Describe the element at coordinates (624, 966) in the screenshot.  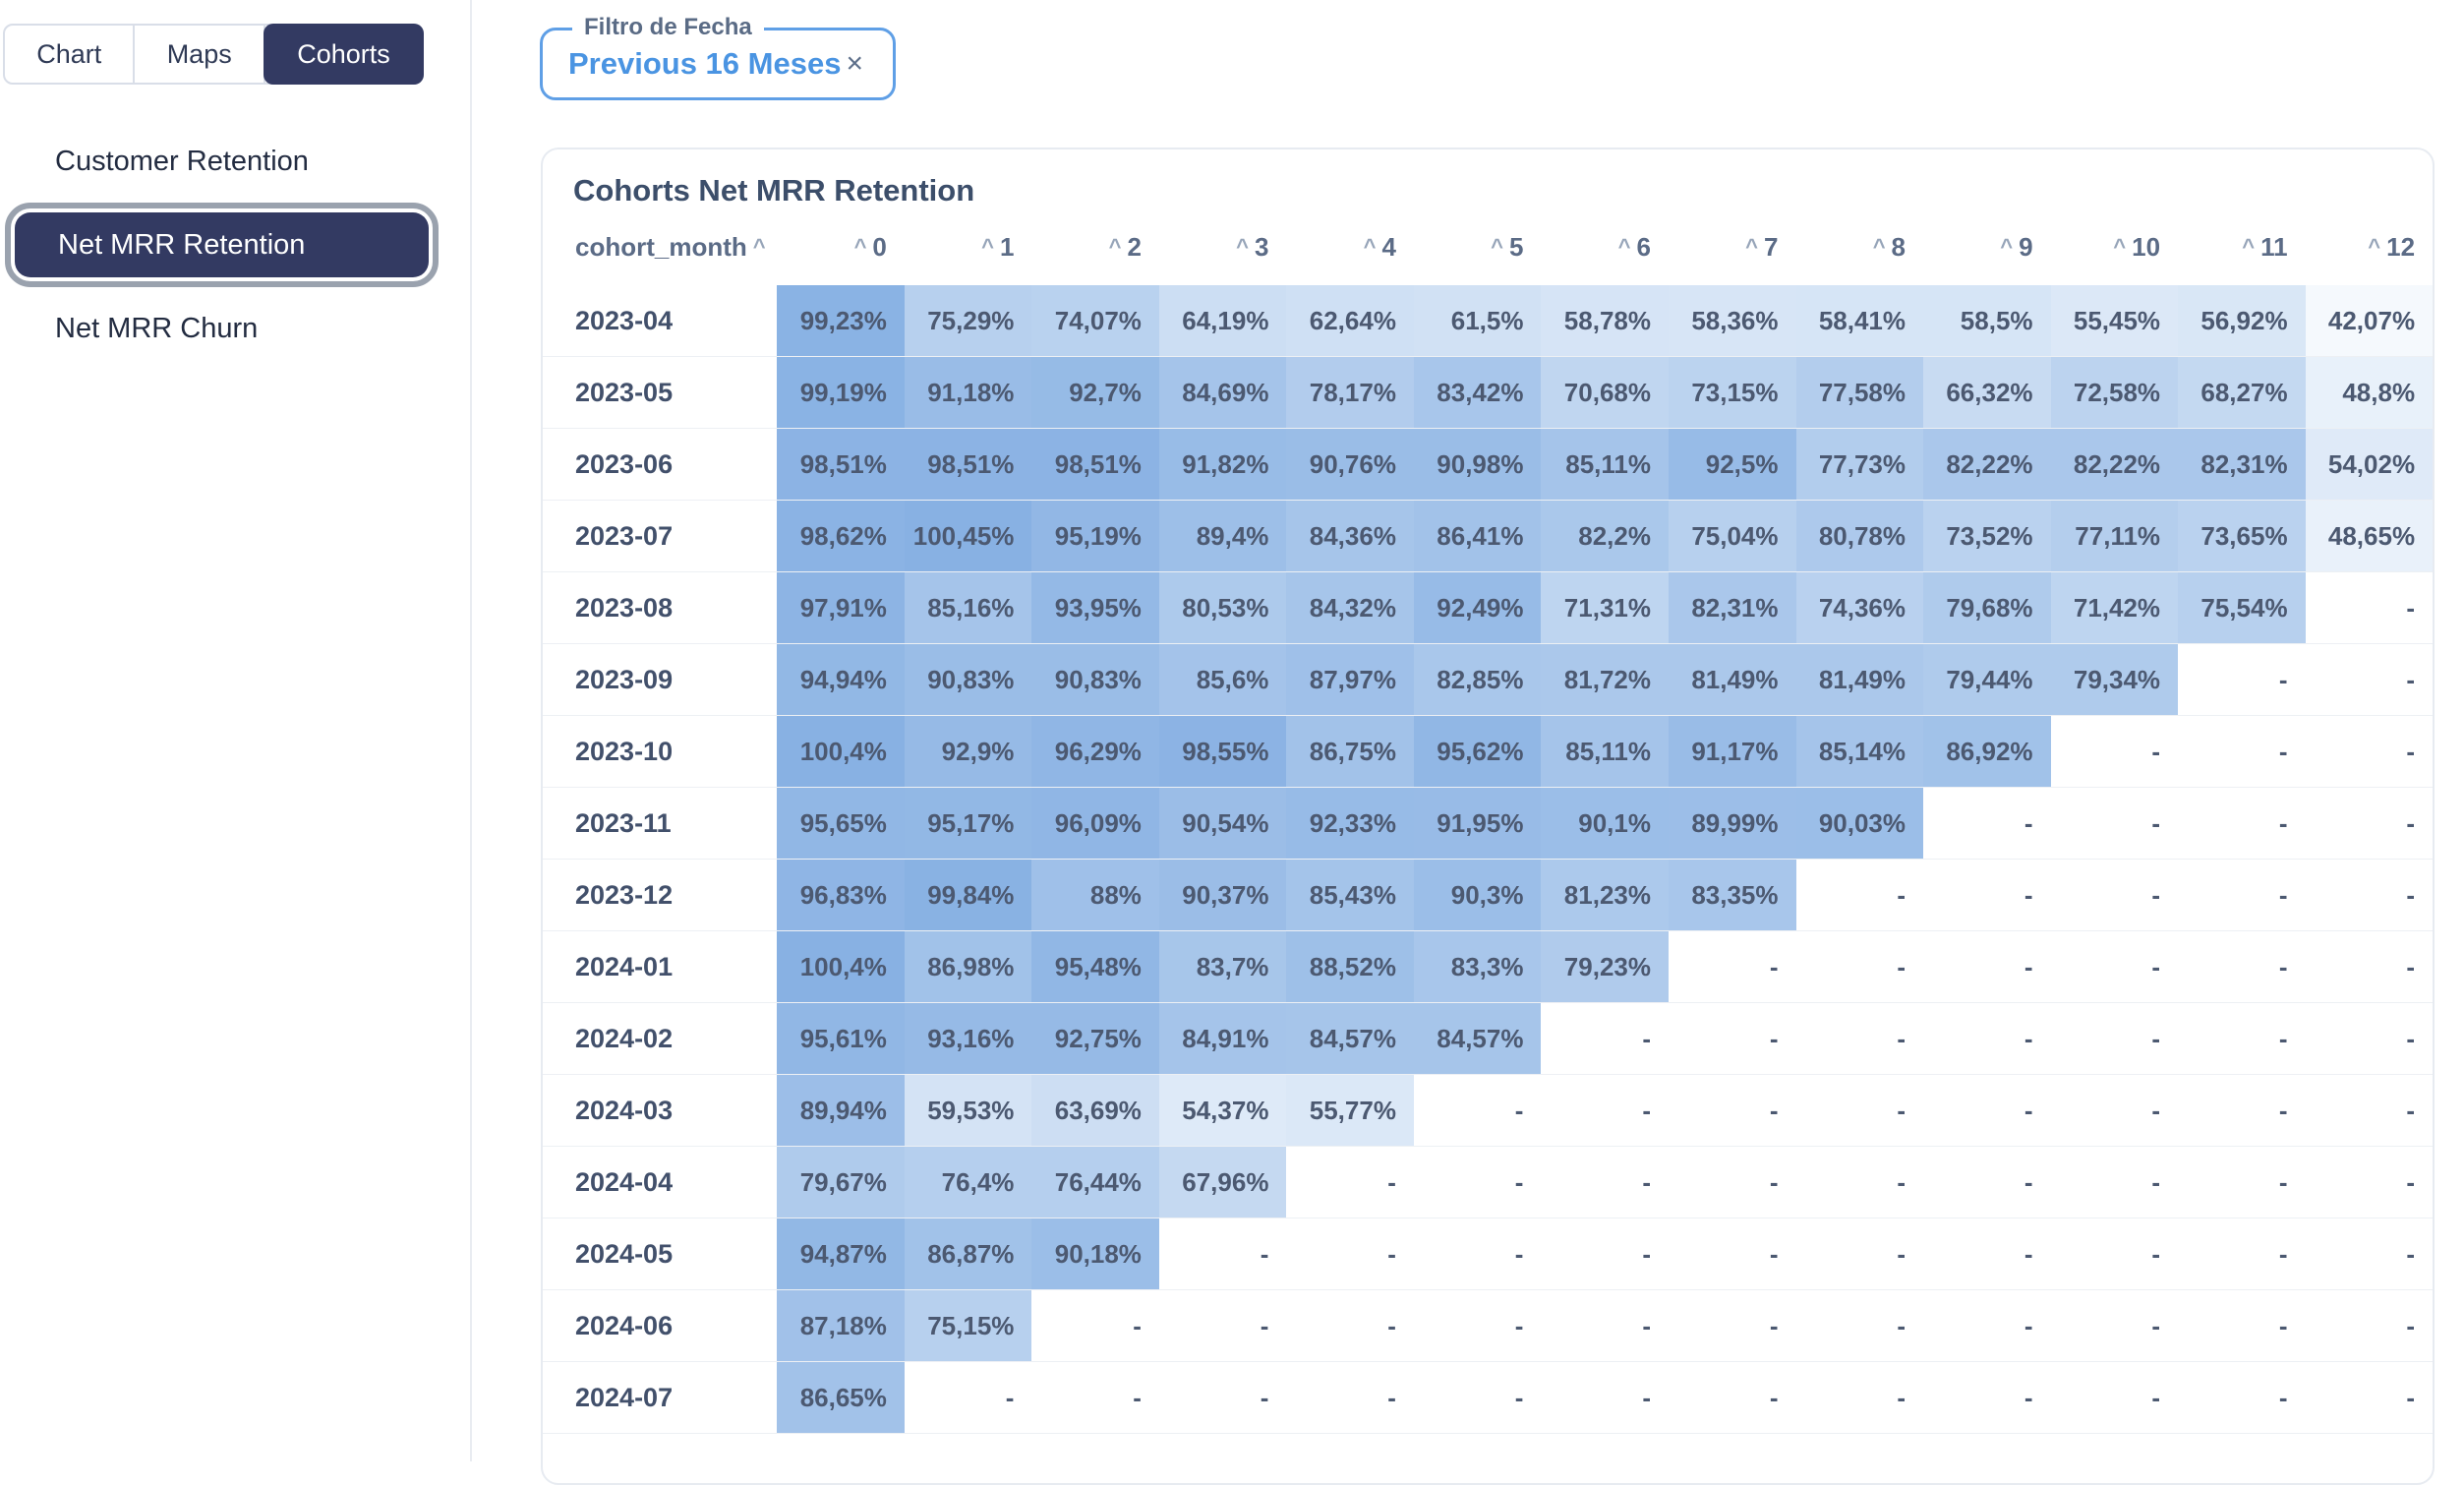
I see `row-label: 2024-01` at that location.